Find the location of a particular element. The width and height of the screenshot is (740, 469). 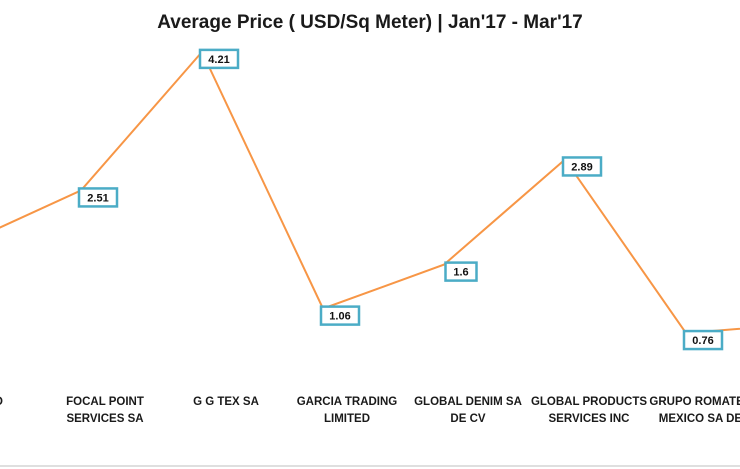

x-tick-label-line: G G TEX SA is located at coordinates (226, 402).